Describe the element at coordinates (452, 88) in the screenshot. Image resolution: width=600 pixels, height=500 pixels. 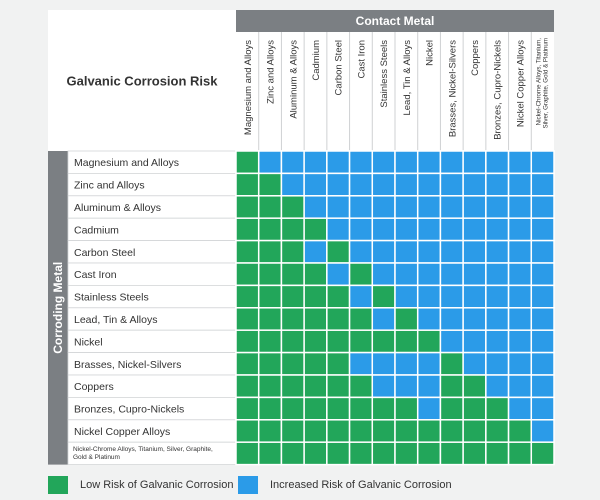
I see `column-label: Brasses, Nickel-Silvers` at that location.